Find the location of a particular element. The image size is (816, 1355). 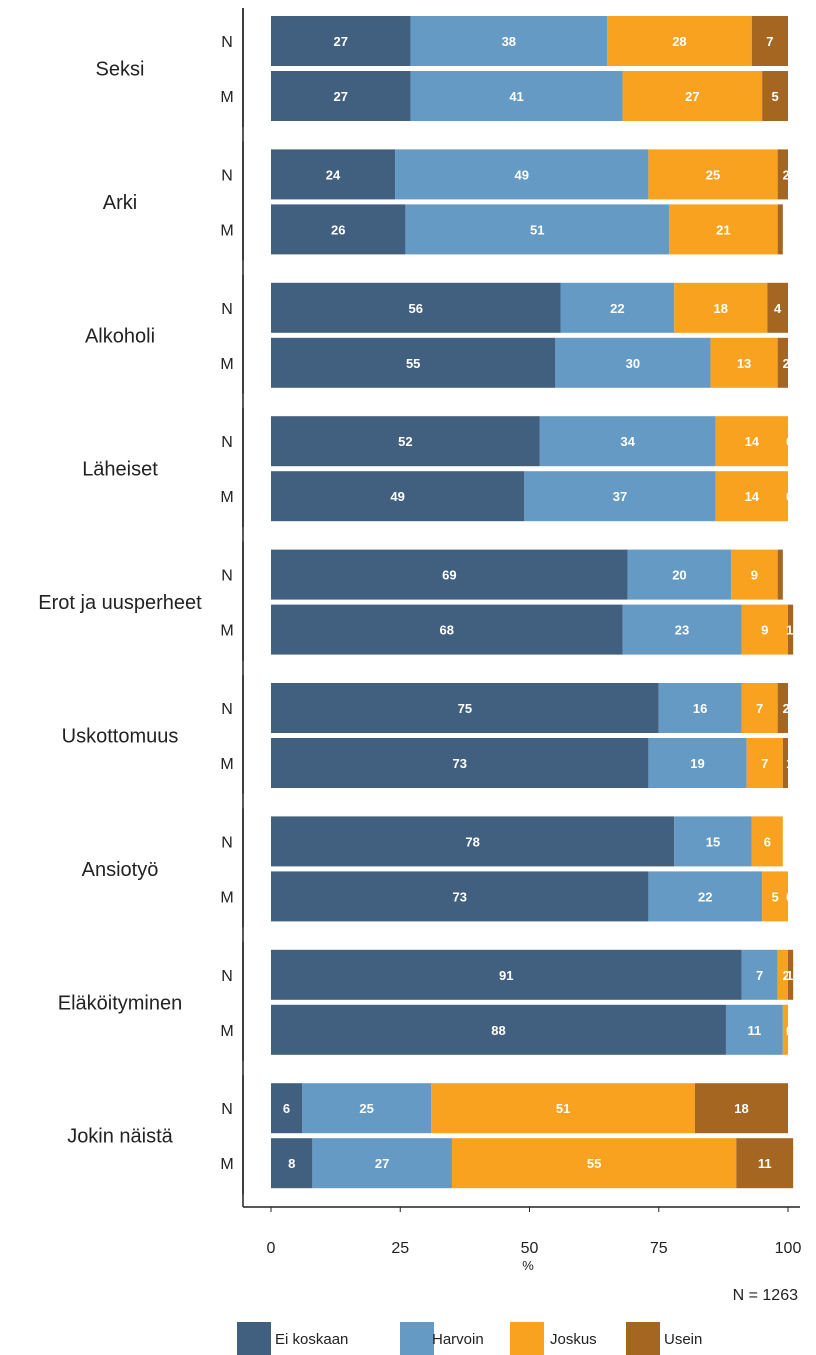

data-label: 41 is located at coordinates (516, 96).